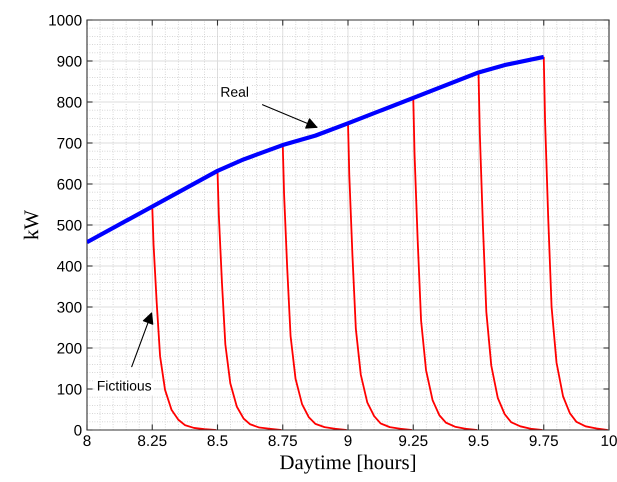  I want to click on x-tick-label: 8, so click(87, 440).